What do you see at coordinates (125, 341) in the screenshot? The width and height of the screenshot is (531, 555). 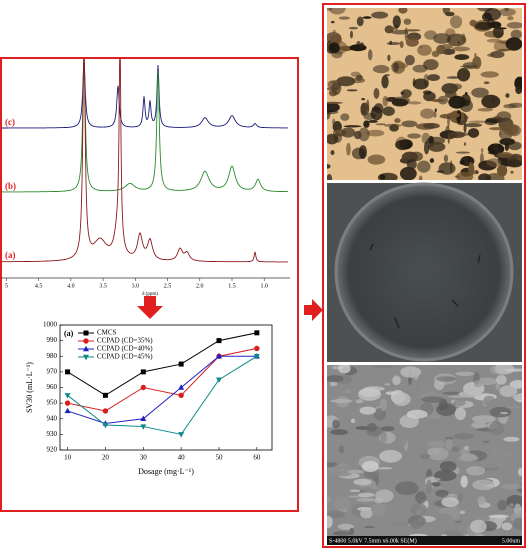 I see `legend-label: CCPAD (CD=35%)` at bounding box center [125, 341].